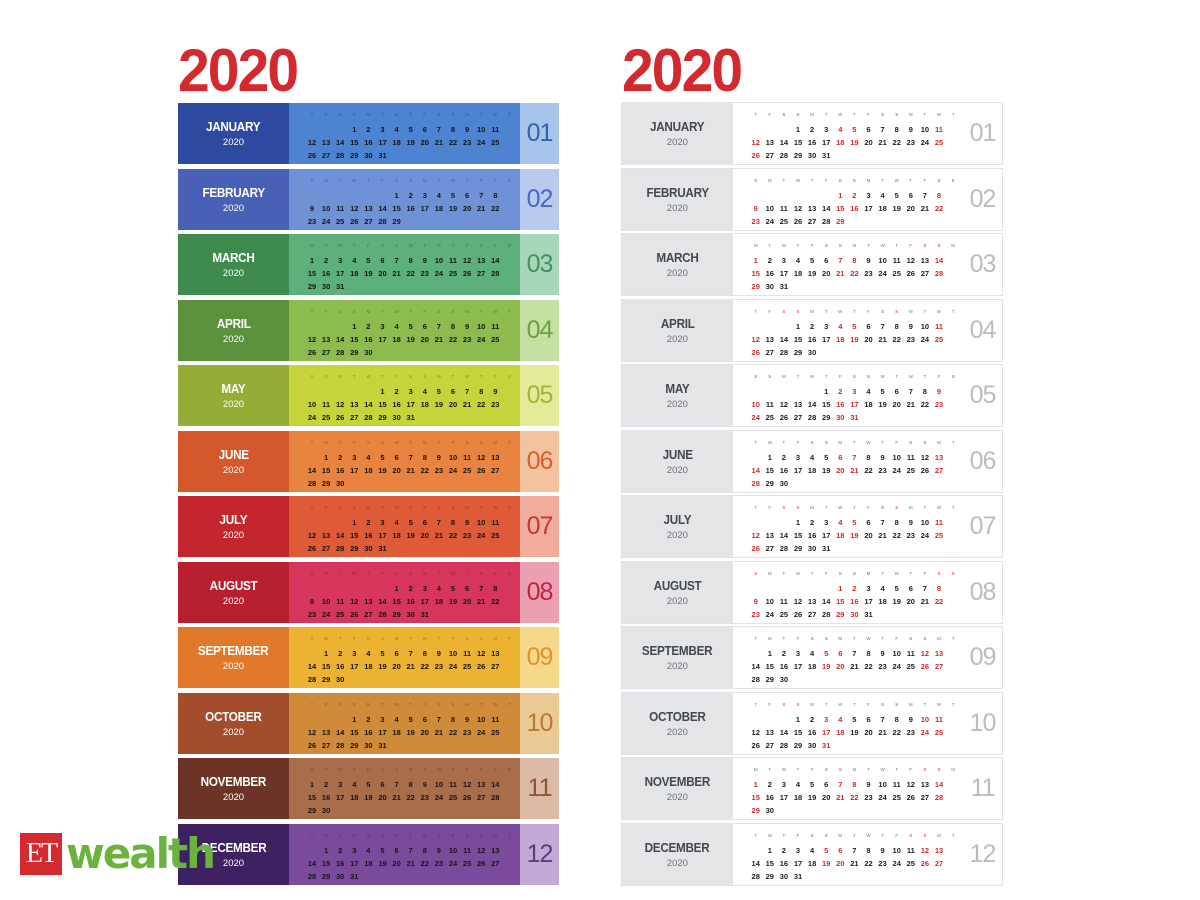 The height and width of the screenshot is (900, 1200). Describe the element at coordinates (233, 723) in the screenshot. I see `month-label: OCTOBER 2020` at that location.